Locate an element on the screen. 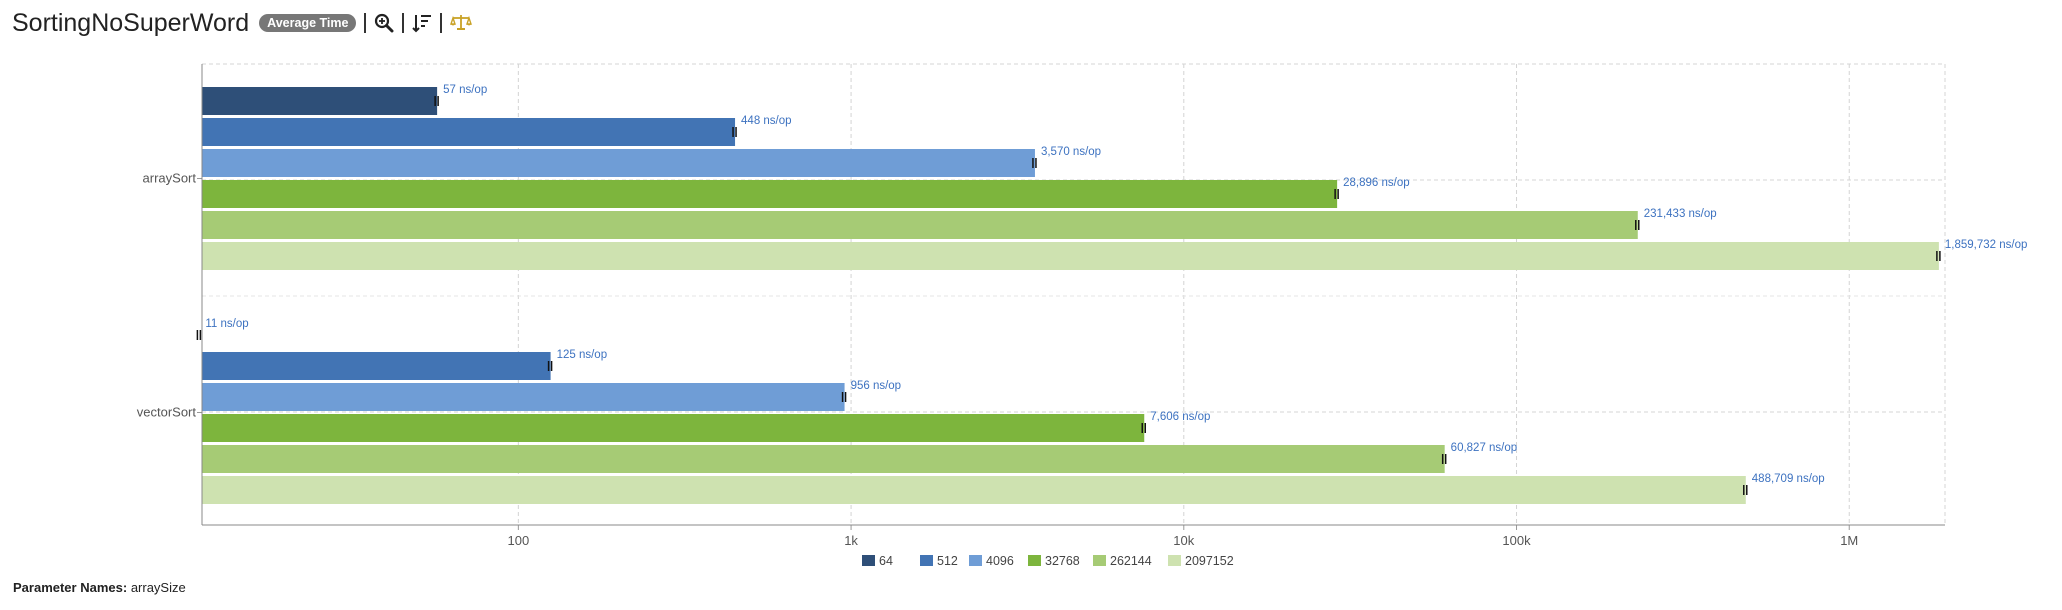  data-label: 28,896 ns/op is located at coordinates (1376, 183).